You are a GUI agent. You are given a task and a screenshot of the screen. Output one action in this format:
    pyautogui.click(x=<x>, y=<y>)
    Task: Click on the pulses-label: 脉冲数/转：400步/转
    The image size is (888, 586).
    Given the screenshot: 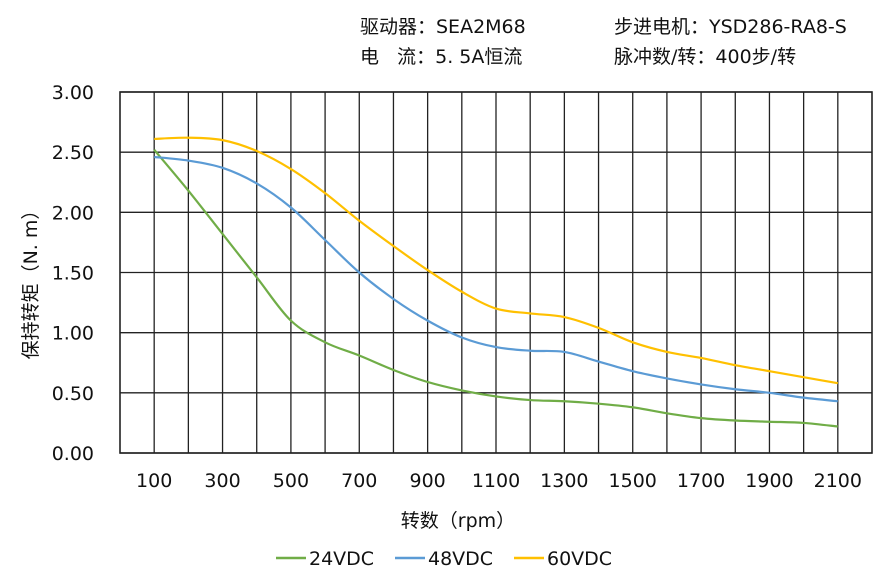 What is the action you would take?
    pyautogui.click(x=705, y=57)
    